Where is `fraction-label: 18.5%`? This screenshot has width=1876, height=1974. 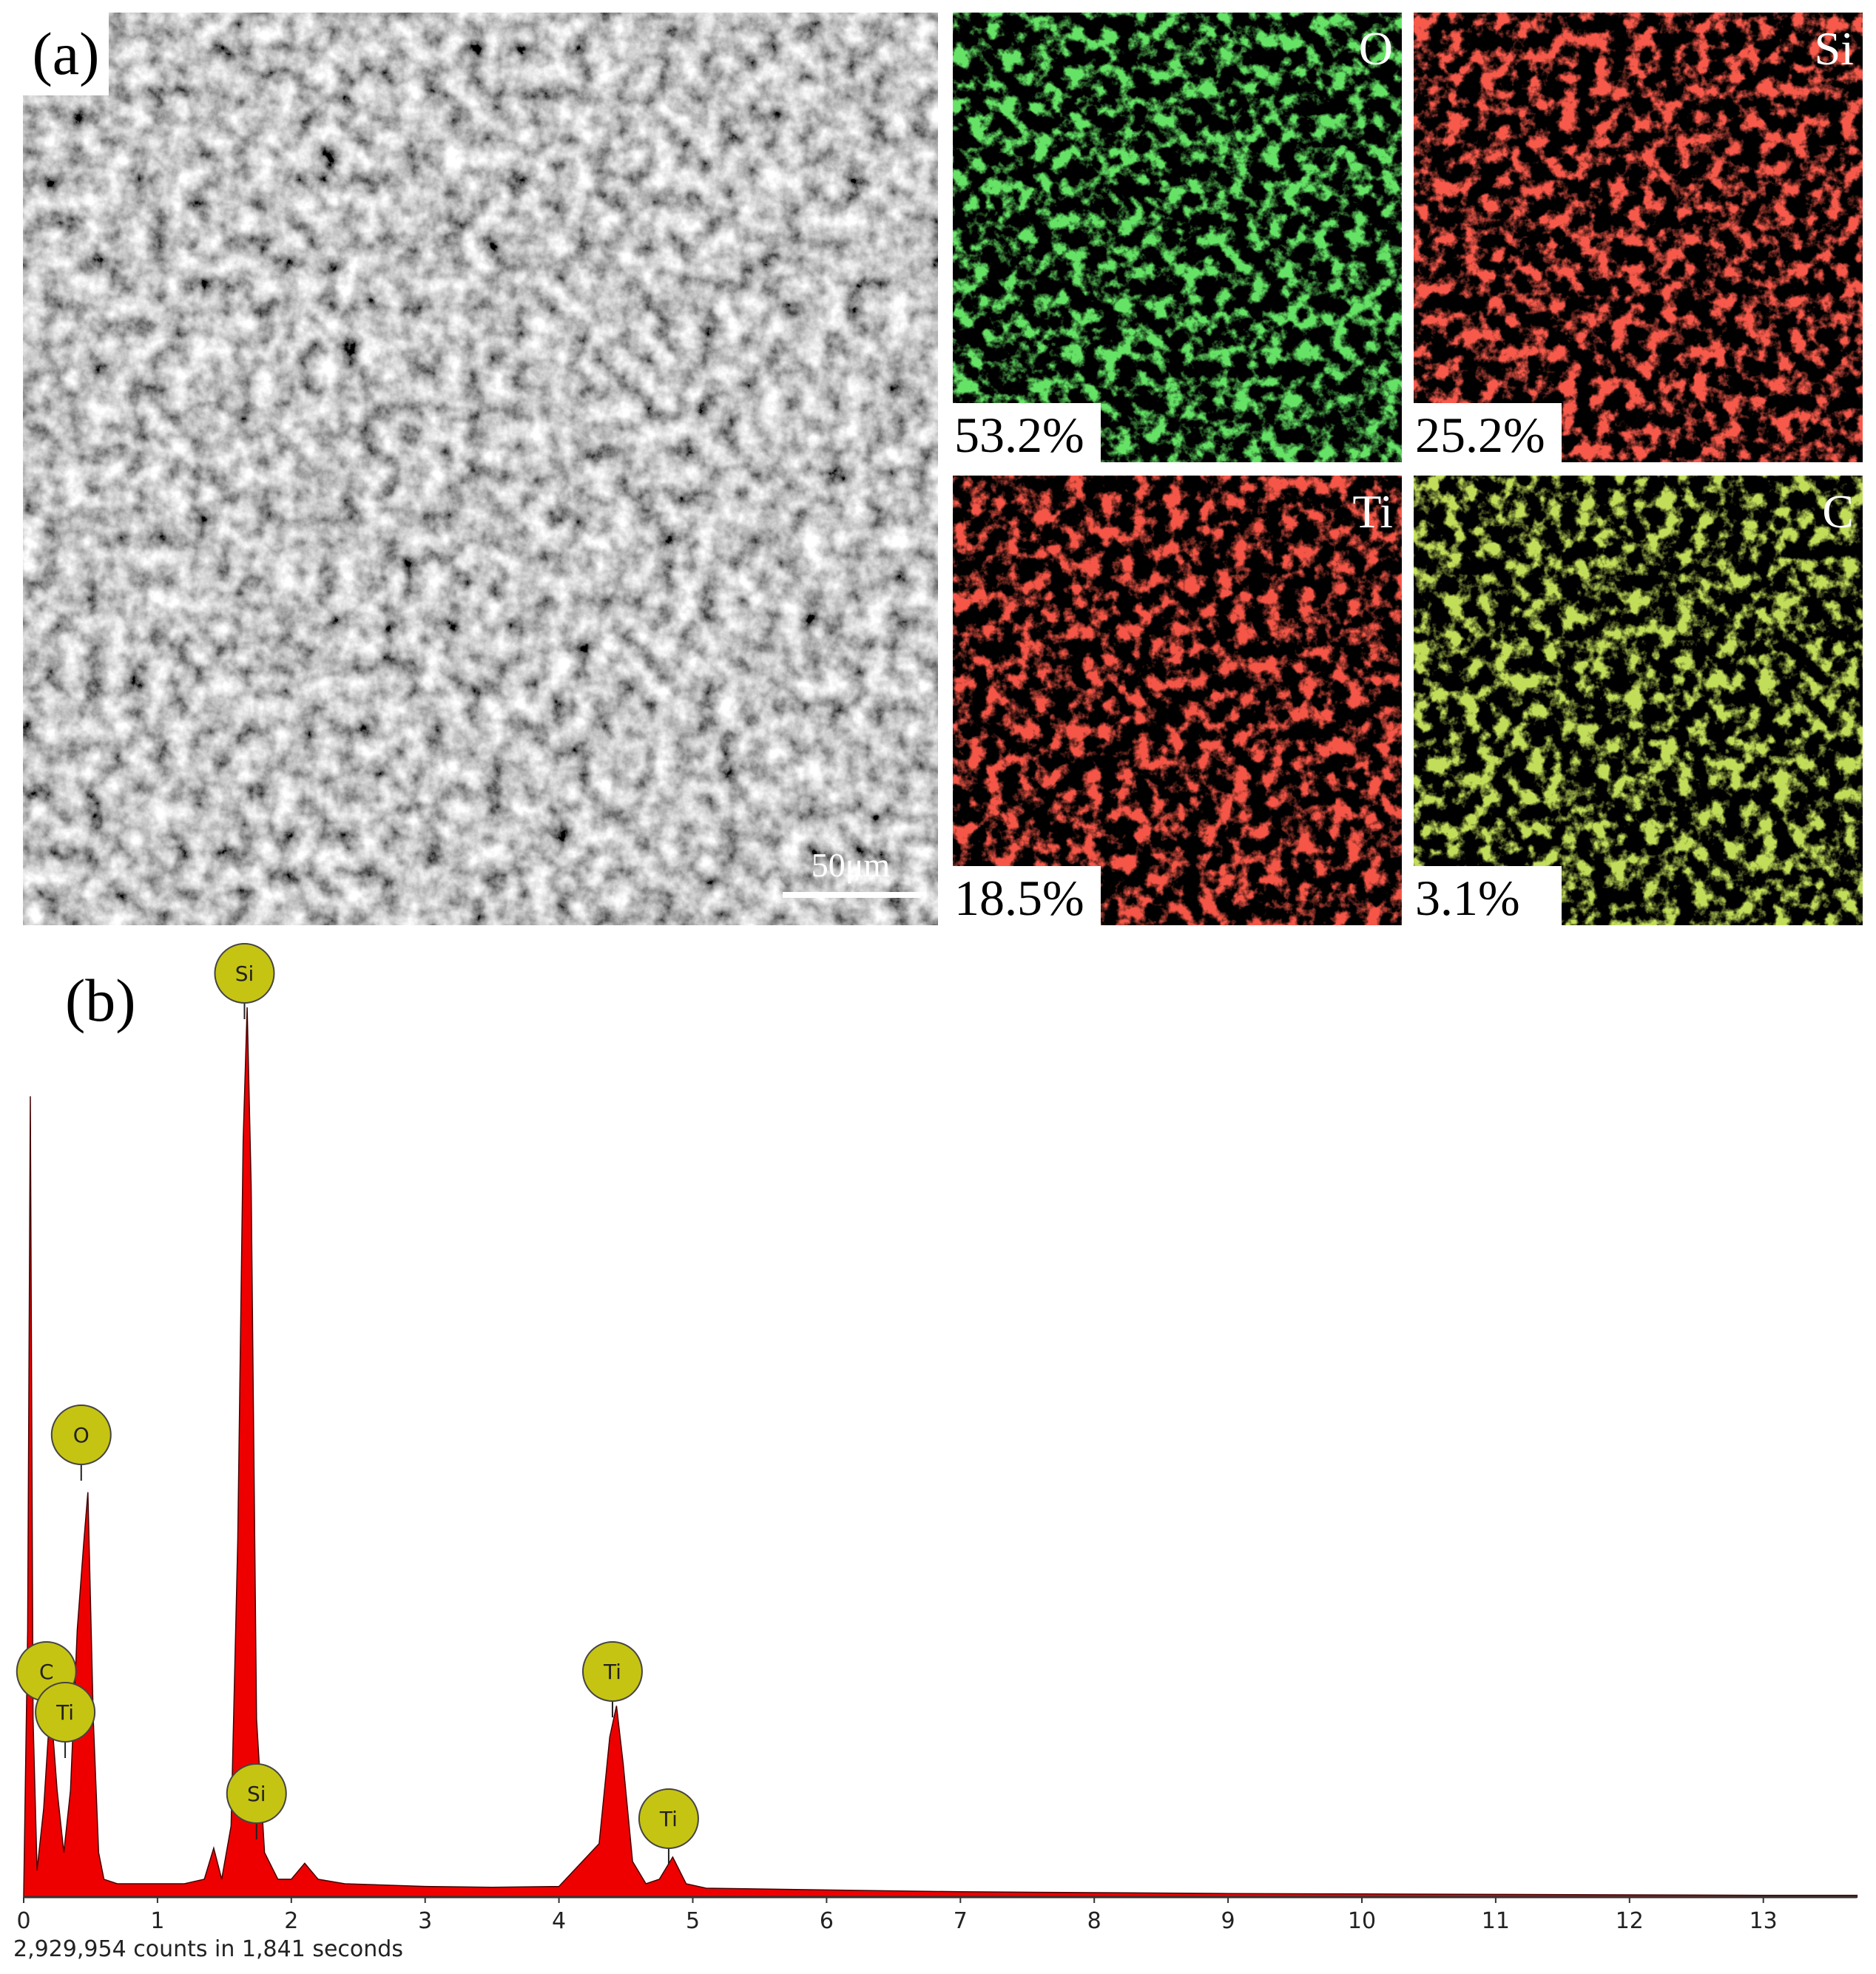
fraction-label: 18.5% is located at coordinates (1019, 898).